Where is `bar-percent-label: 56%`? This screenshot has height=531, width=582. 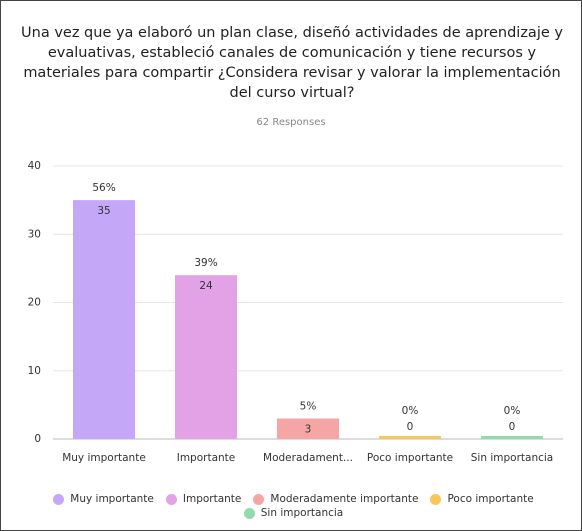
bar-percent-label: 56% is located at coordinates (103, 188).